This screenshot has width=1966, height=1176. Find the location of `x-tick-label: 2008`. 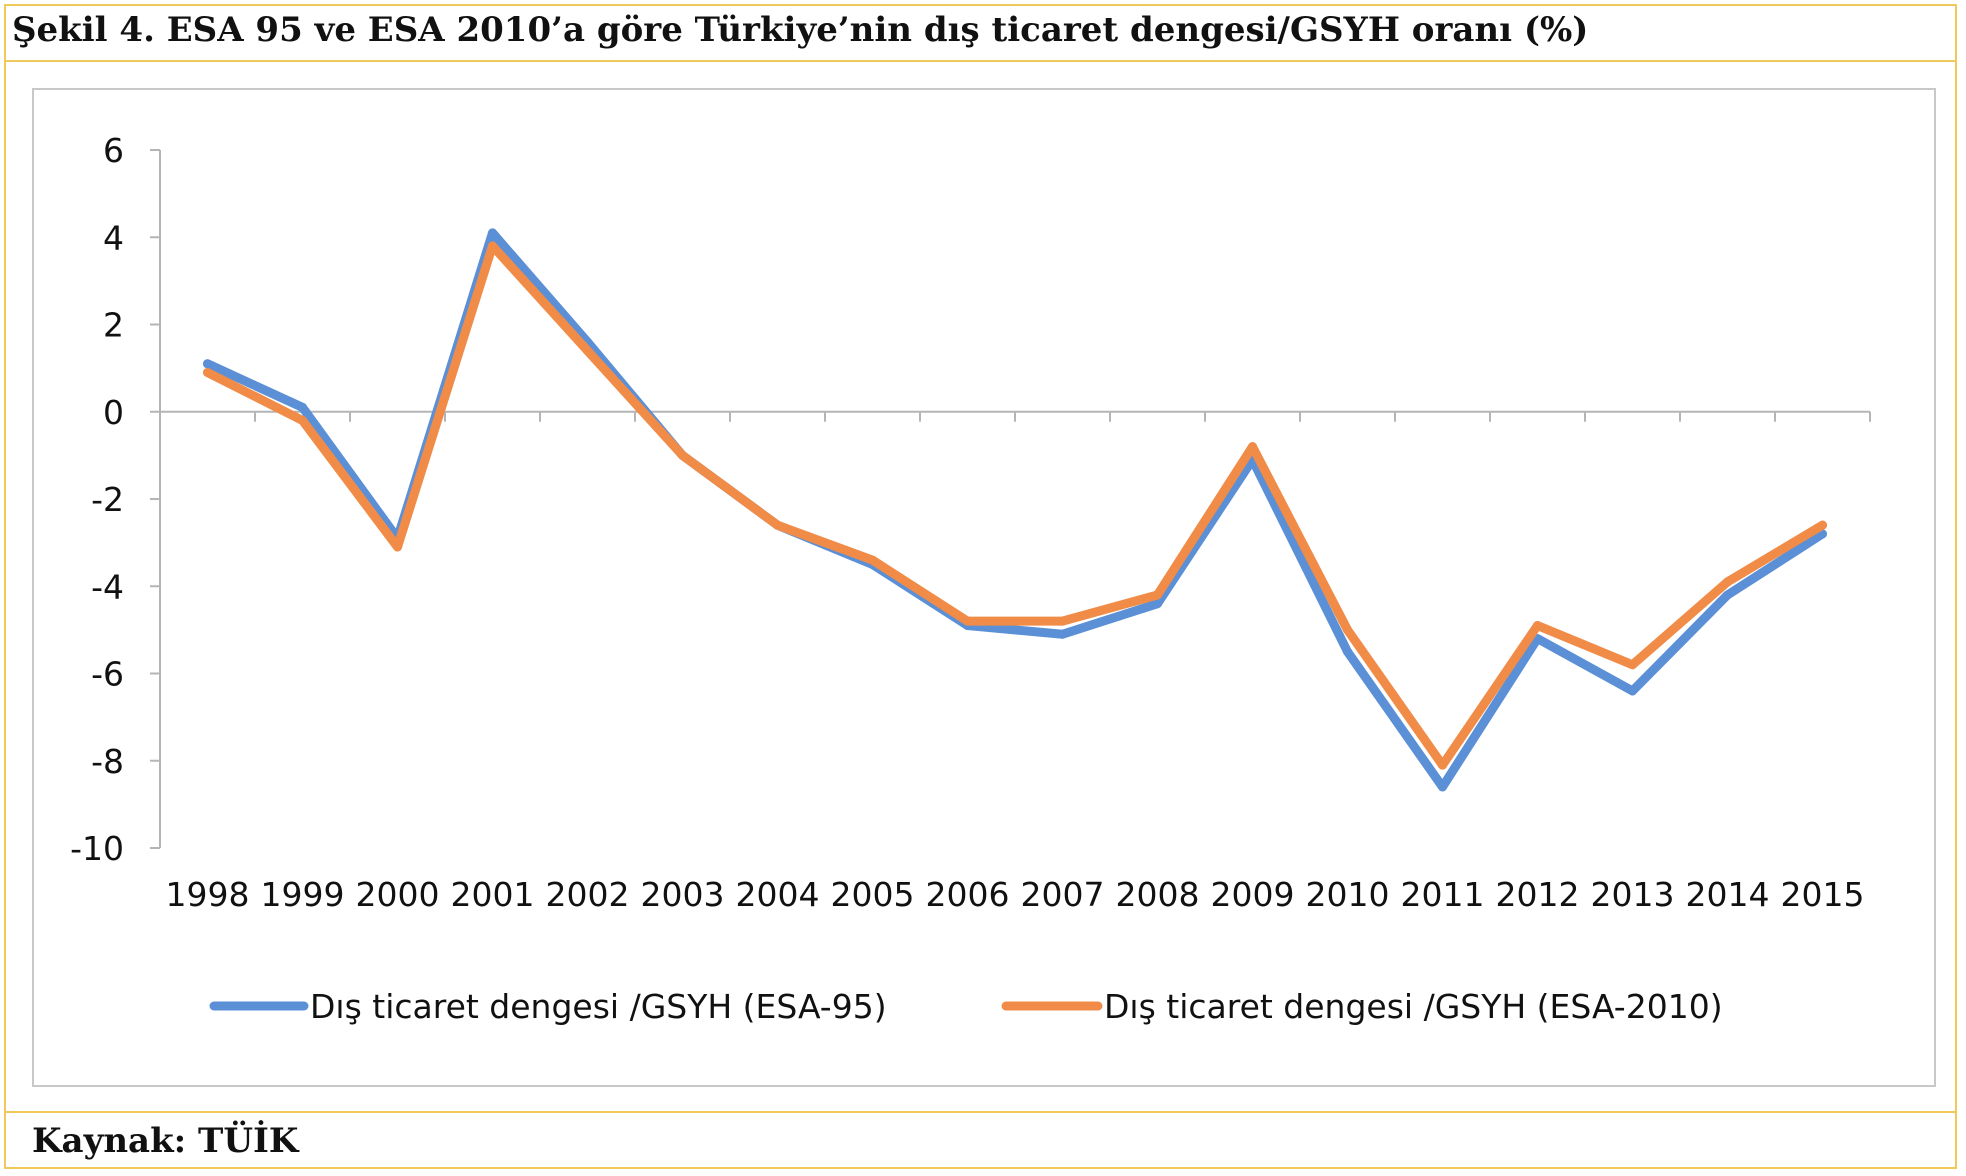

x-tick-label: 2008 is located at coordinates (1158, 894).